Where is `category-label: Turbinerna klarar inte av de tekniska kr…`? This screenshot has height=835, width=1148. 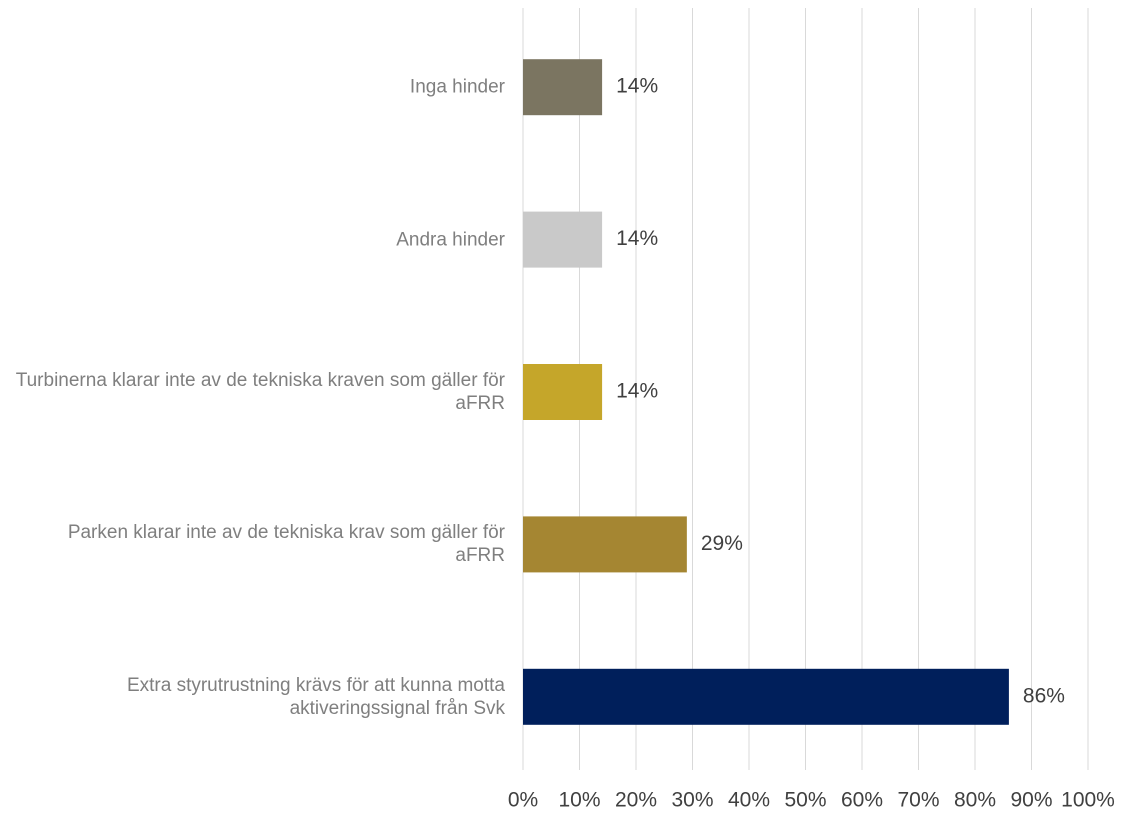
category-label: Turbinerna klarar inte av de tekniska kr… is located at coordinates (260, 392).